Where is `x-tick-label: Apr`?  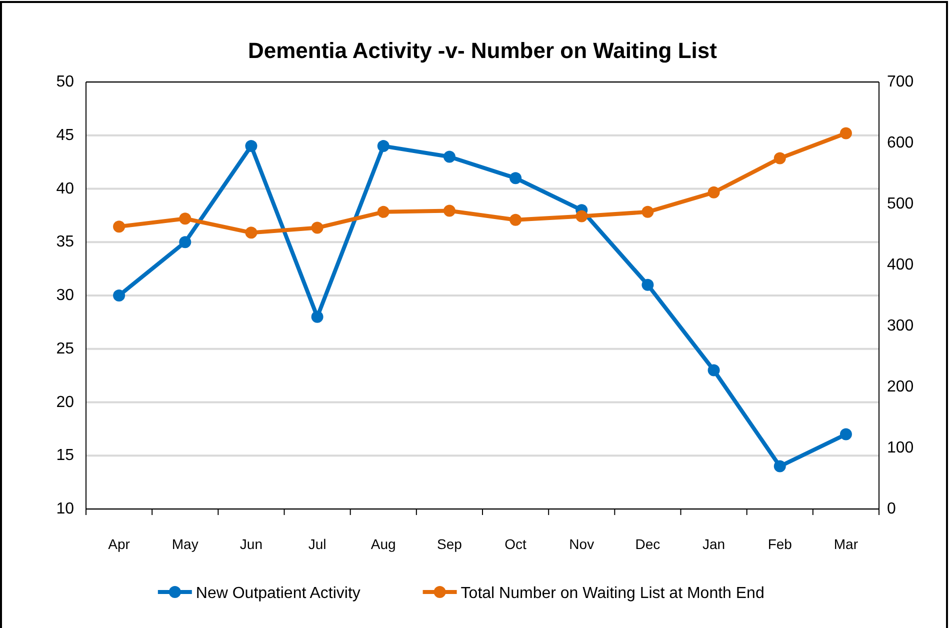 x-tick-label: Apr is located at coordinates (119, 544).